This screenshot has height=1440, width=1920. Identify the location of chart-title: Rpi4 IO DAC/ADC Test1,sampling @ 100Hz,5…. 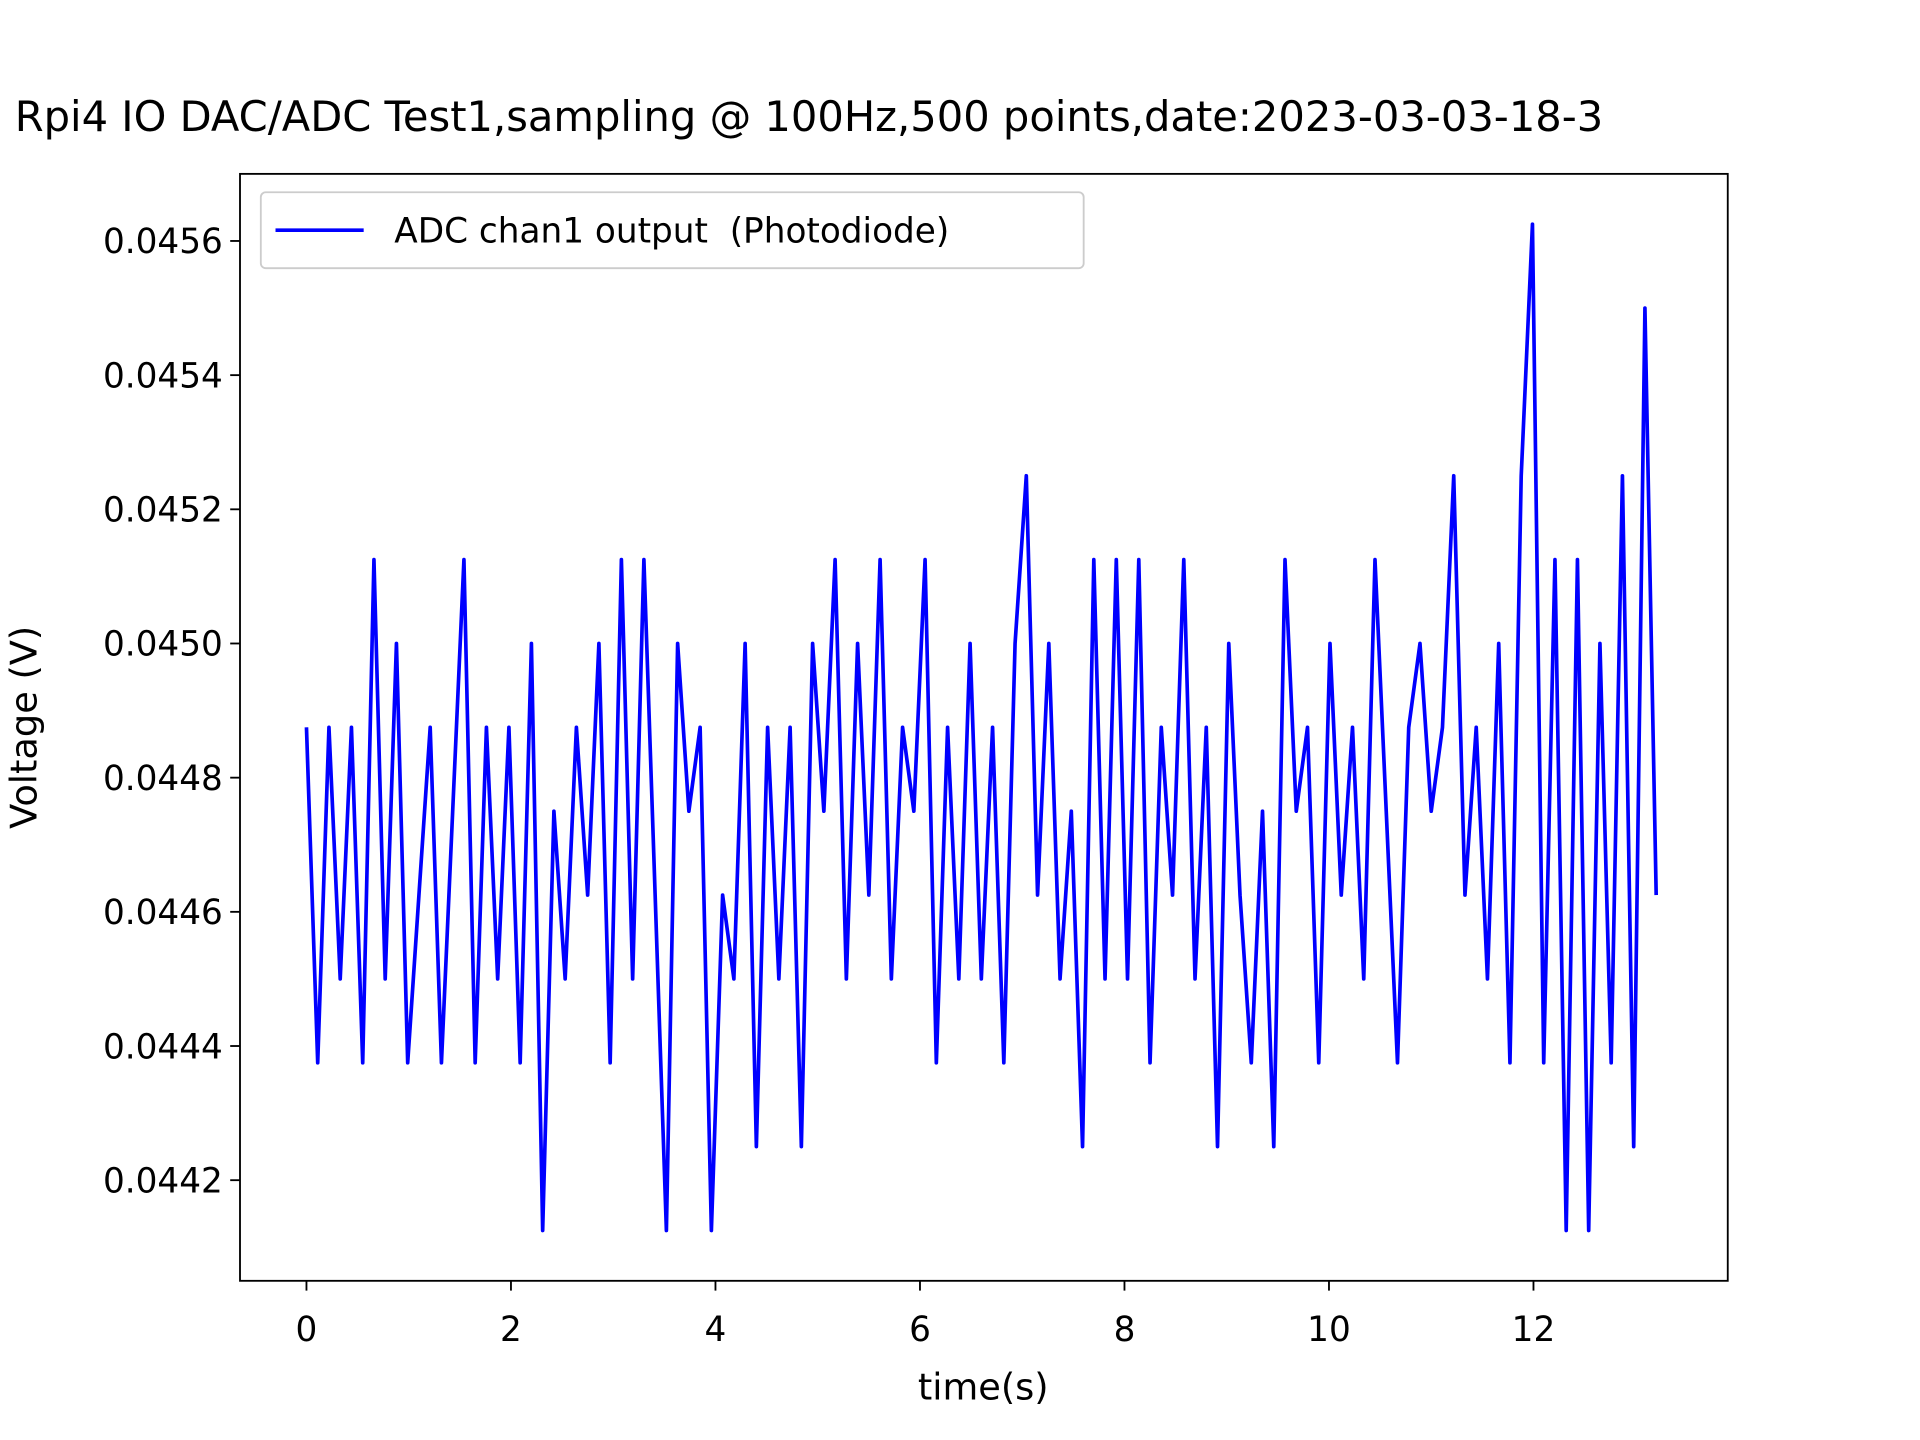
(809, 116).